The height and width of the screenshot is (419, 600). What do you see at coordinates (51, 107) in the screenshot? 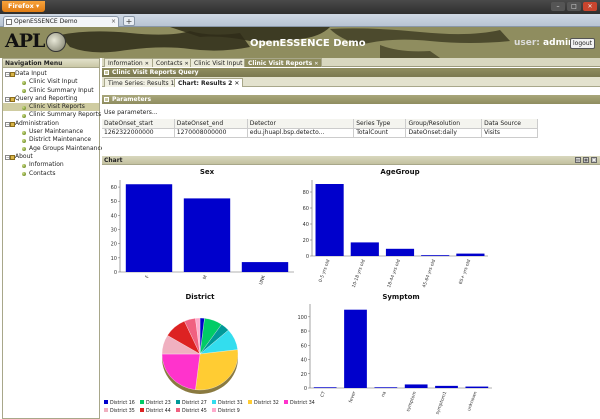
I see `nav-item-clinic-visit-reports: Clinic Visit Reports` at bounding box center [51, 107].